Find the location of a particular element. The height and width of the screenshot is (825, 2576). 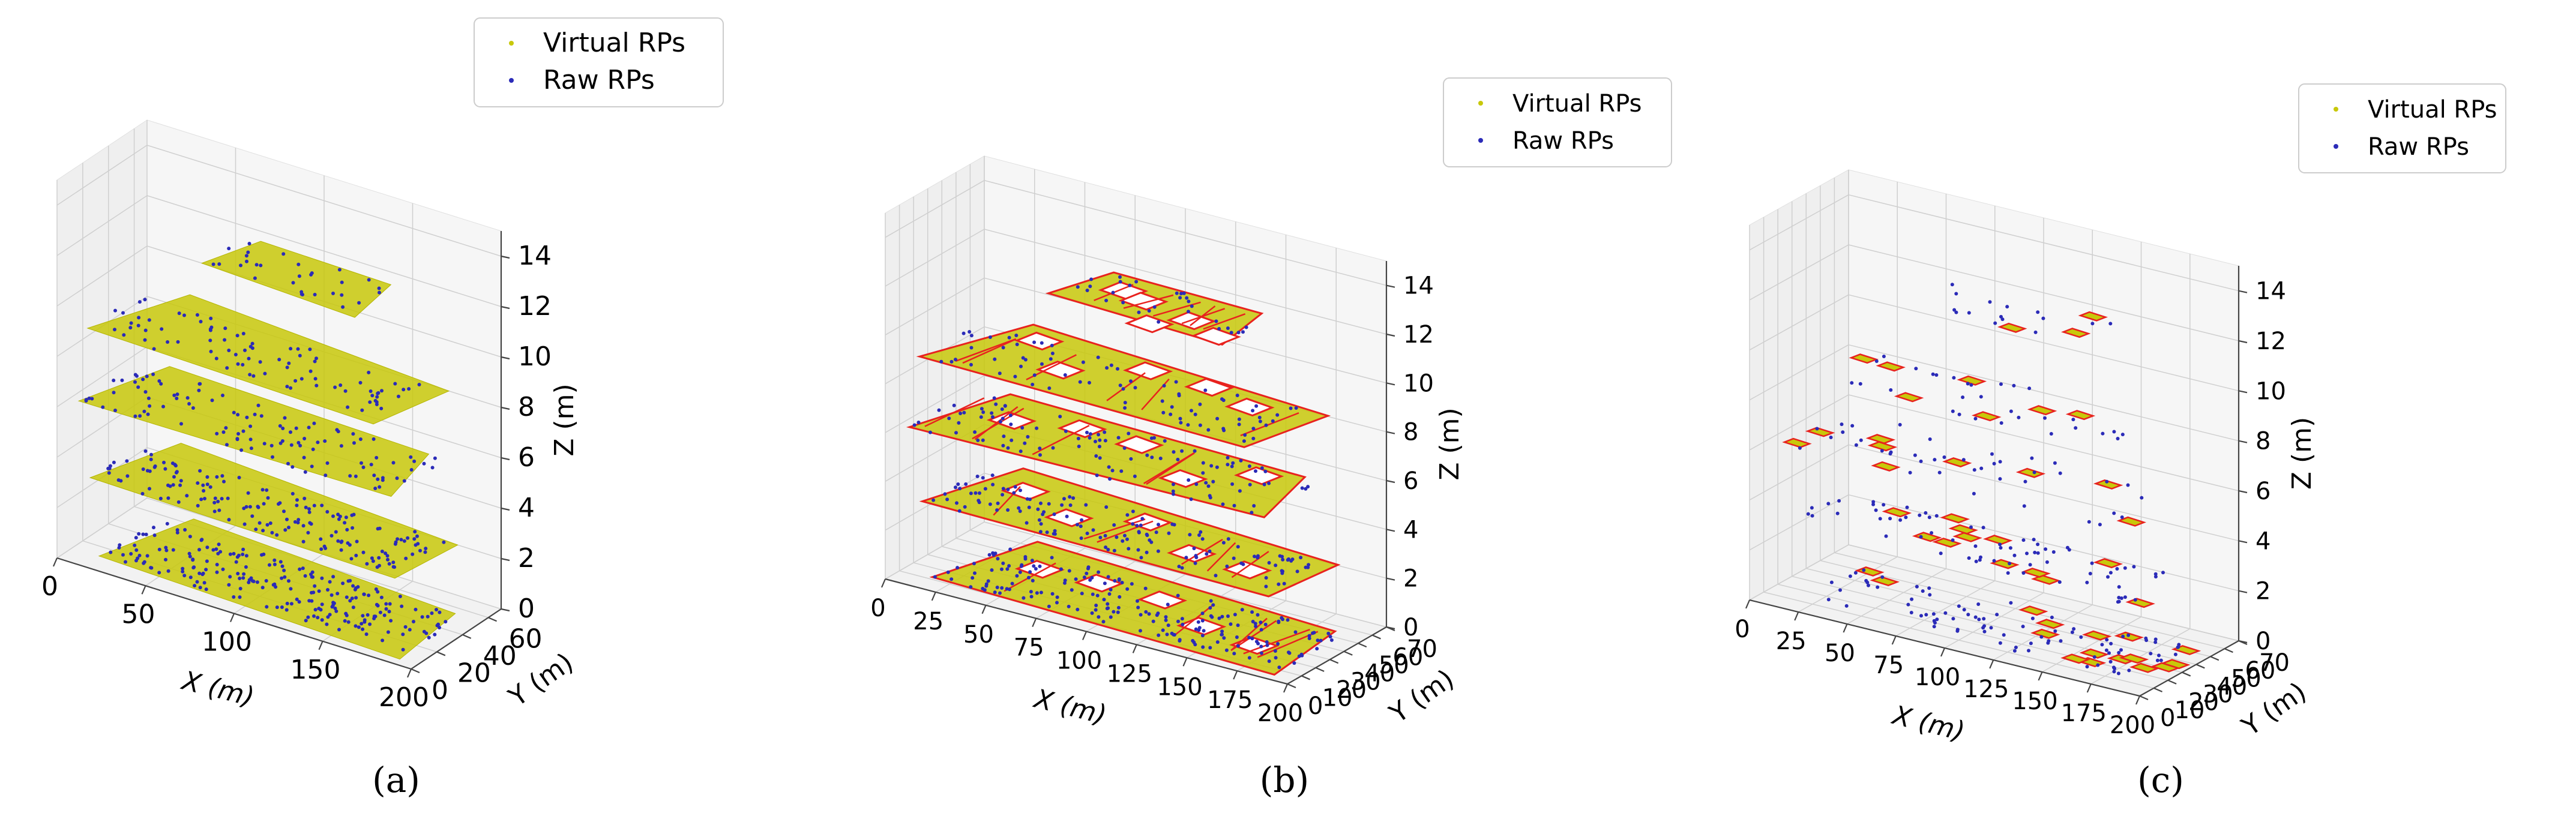

z-axis-label: Z (m) is located at coordinates (1449, 444).